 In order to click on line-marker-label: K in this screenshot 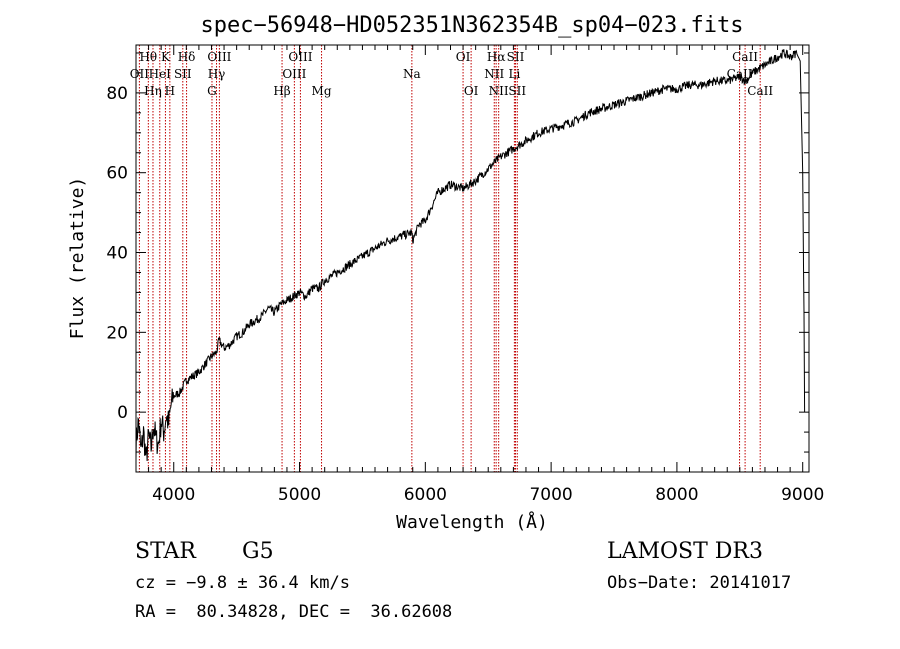, I will do `click(166, 57)`.